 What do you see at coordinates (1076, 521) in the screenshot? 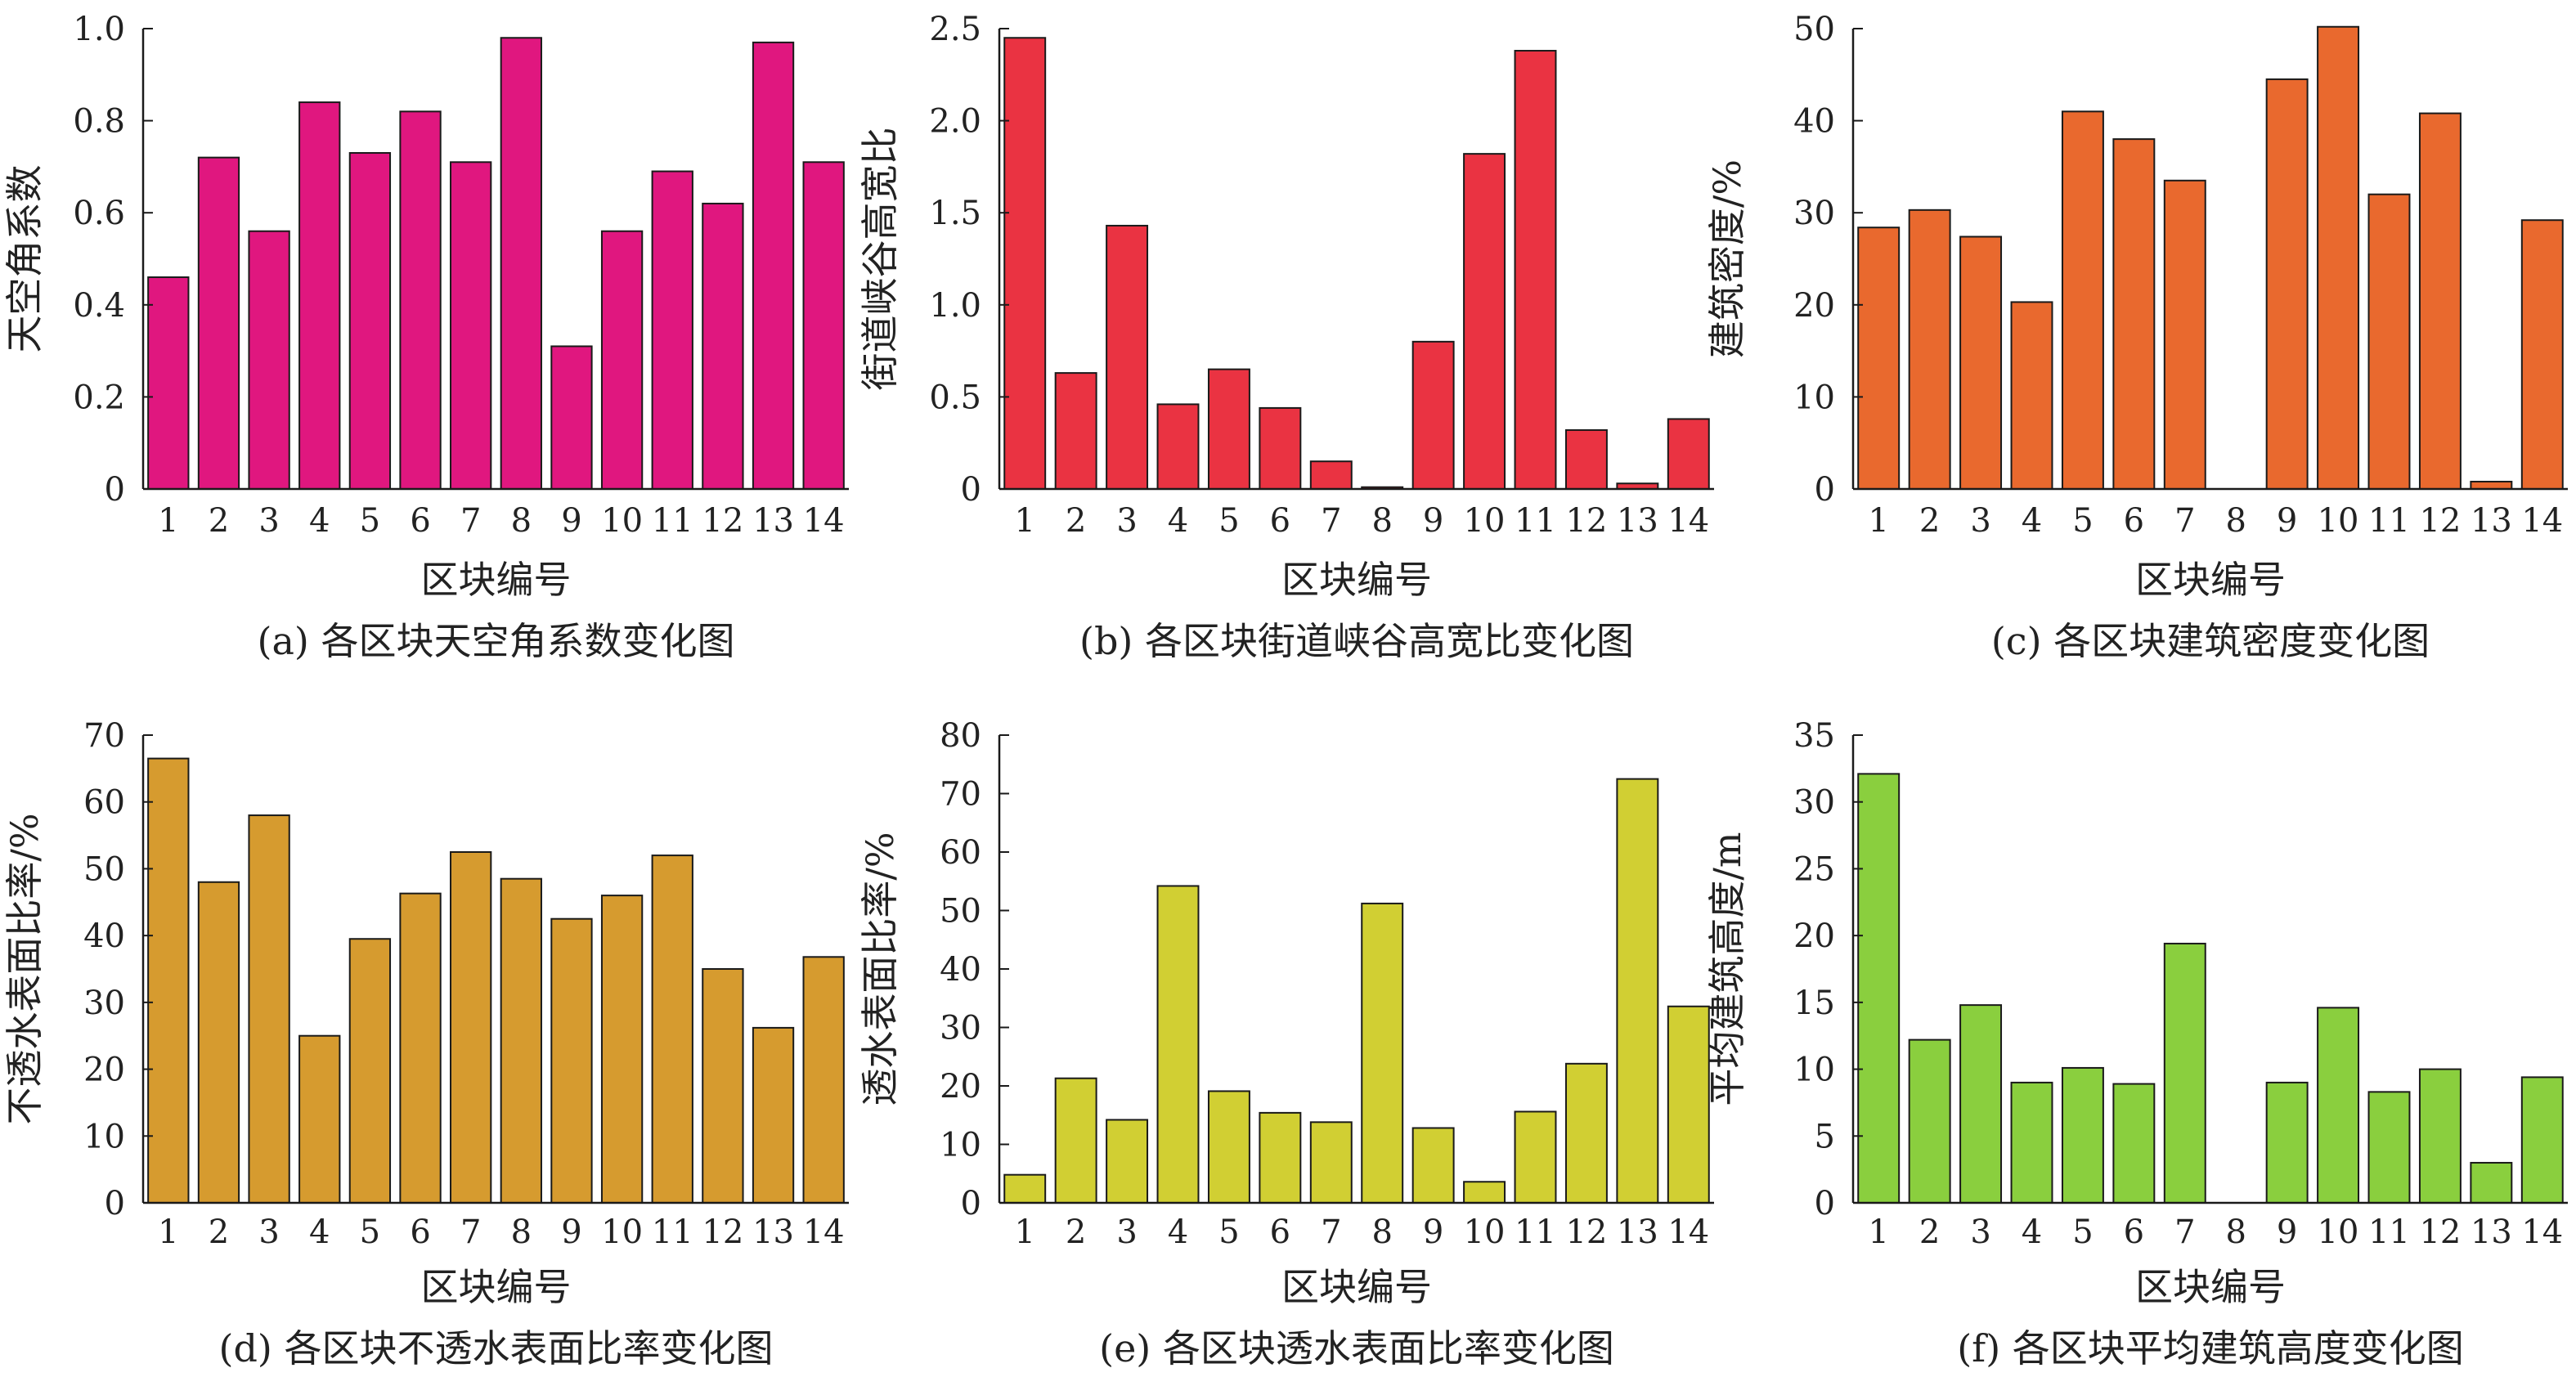
I see `panel-b-x-tick-label: 2` at bounding box center [1076, 521].